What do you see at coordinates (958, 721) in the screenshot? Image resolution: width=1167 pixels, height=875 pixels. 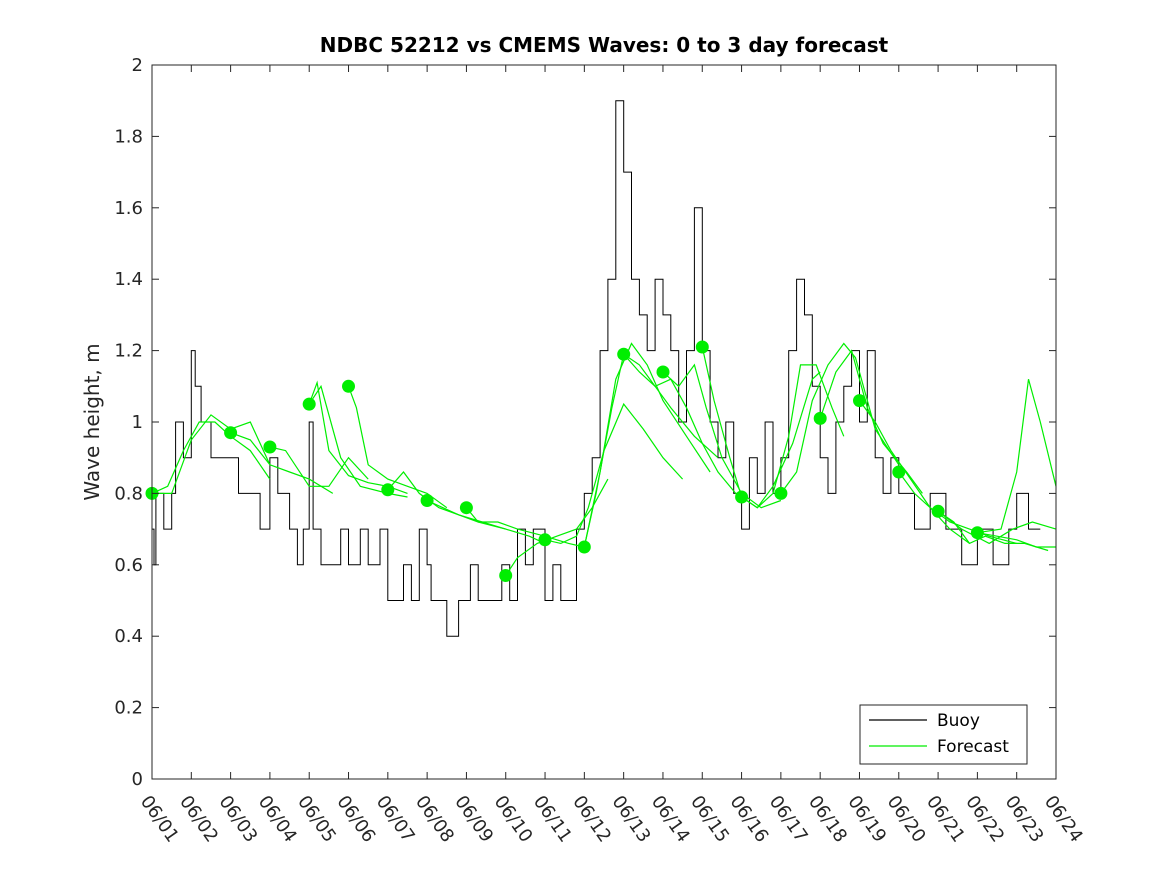 I see `legend-buoy-label: Buoy` at bounding box center [958, 721].